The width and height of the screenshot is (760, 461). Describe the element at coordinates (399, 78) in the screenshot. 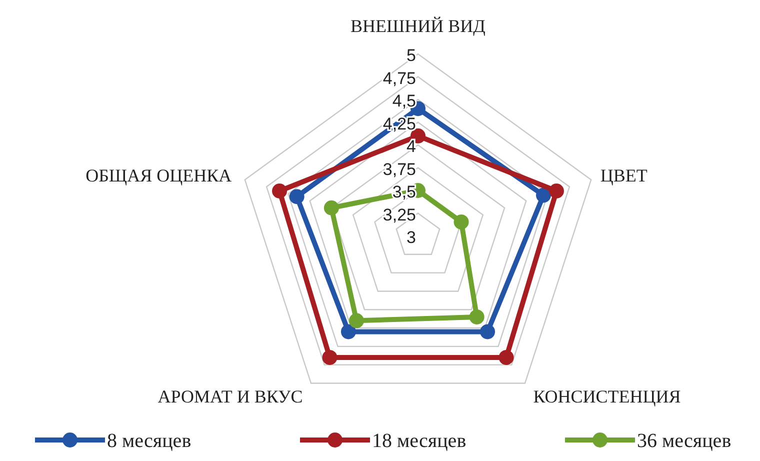

I see `y-tick-label: 4,75` at that location.